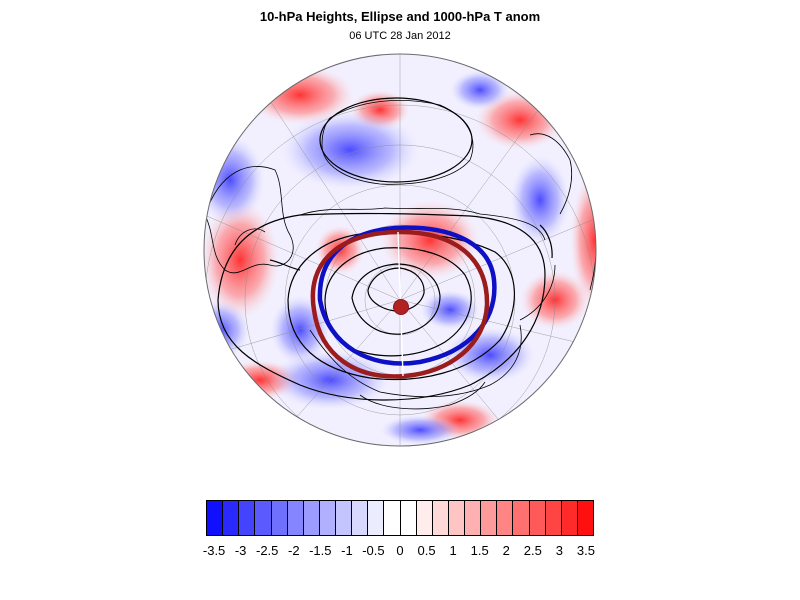 Image resolution: width=800 pixels, height=600 pixels. Describe the element at coordinates (347, 550) in the screenshot. I see `colorbar-tick-label: -1` at that location.